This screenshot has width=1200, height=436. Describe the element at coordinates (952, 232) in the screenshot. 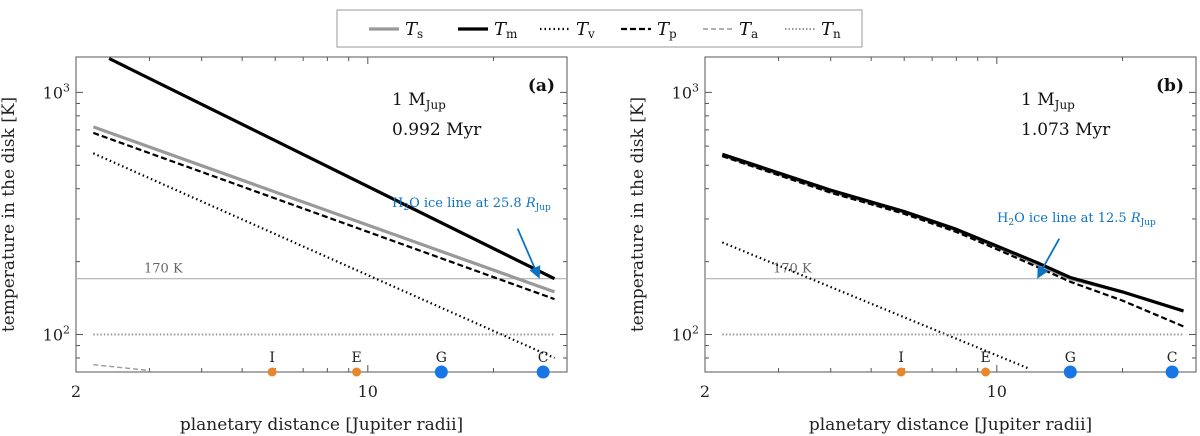

I see `series-tm` at that location.